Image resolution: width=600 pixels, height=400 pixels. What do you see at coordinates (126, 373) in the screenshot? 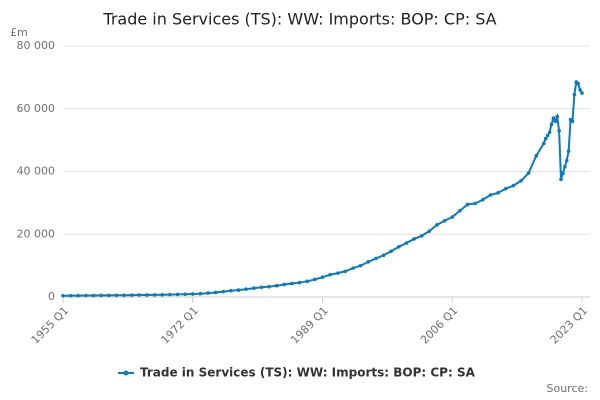
I see `legend-marker` at bounding box center [126, 373].